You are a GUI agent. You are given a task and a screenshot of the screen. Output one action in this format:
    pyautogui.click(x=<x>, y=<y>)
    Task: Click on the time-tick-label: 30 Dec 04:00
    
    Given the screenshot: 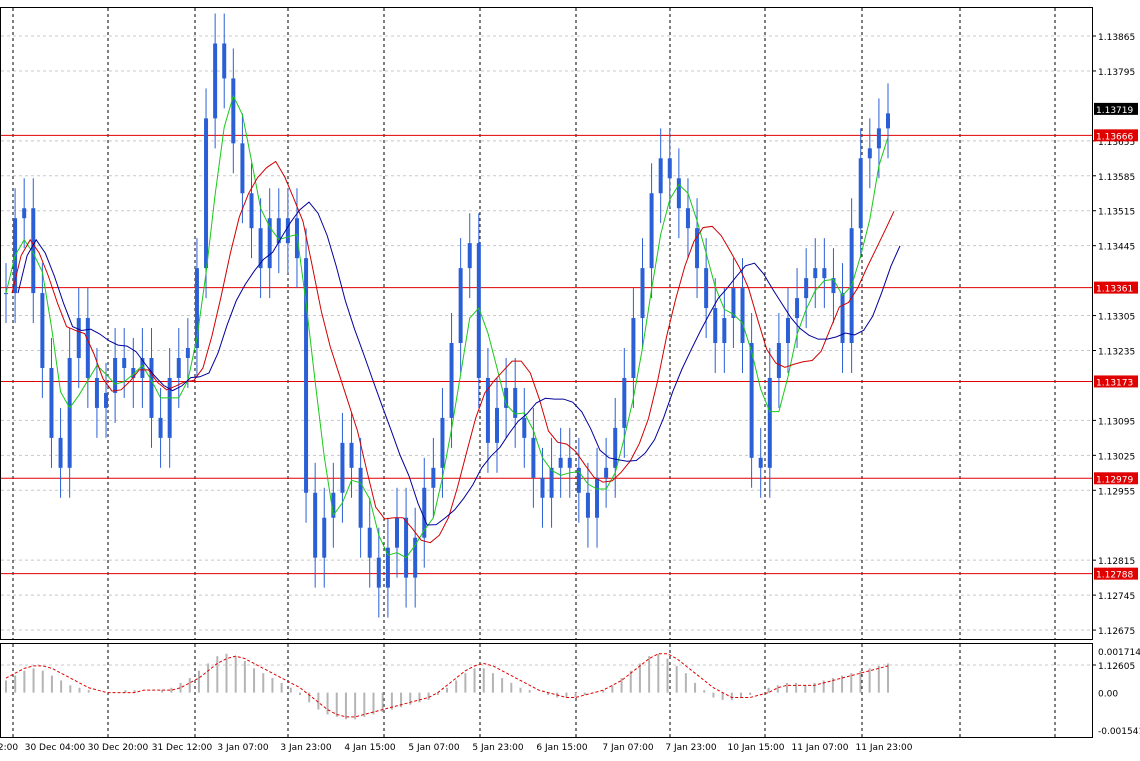 What is the action you would take?
    pyautogui.click(x=55, y=748)
    